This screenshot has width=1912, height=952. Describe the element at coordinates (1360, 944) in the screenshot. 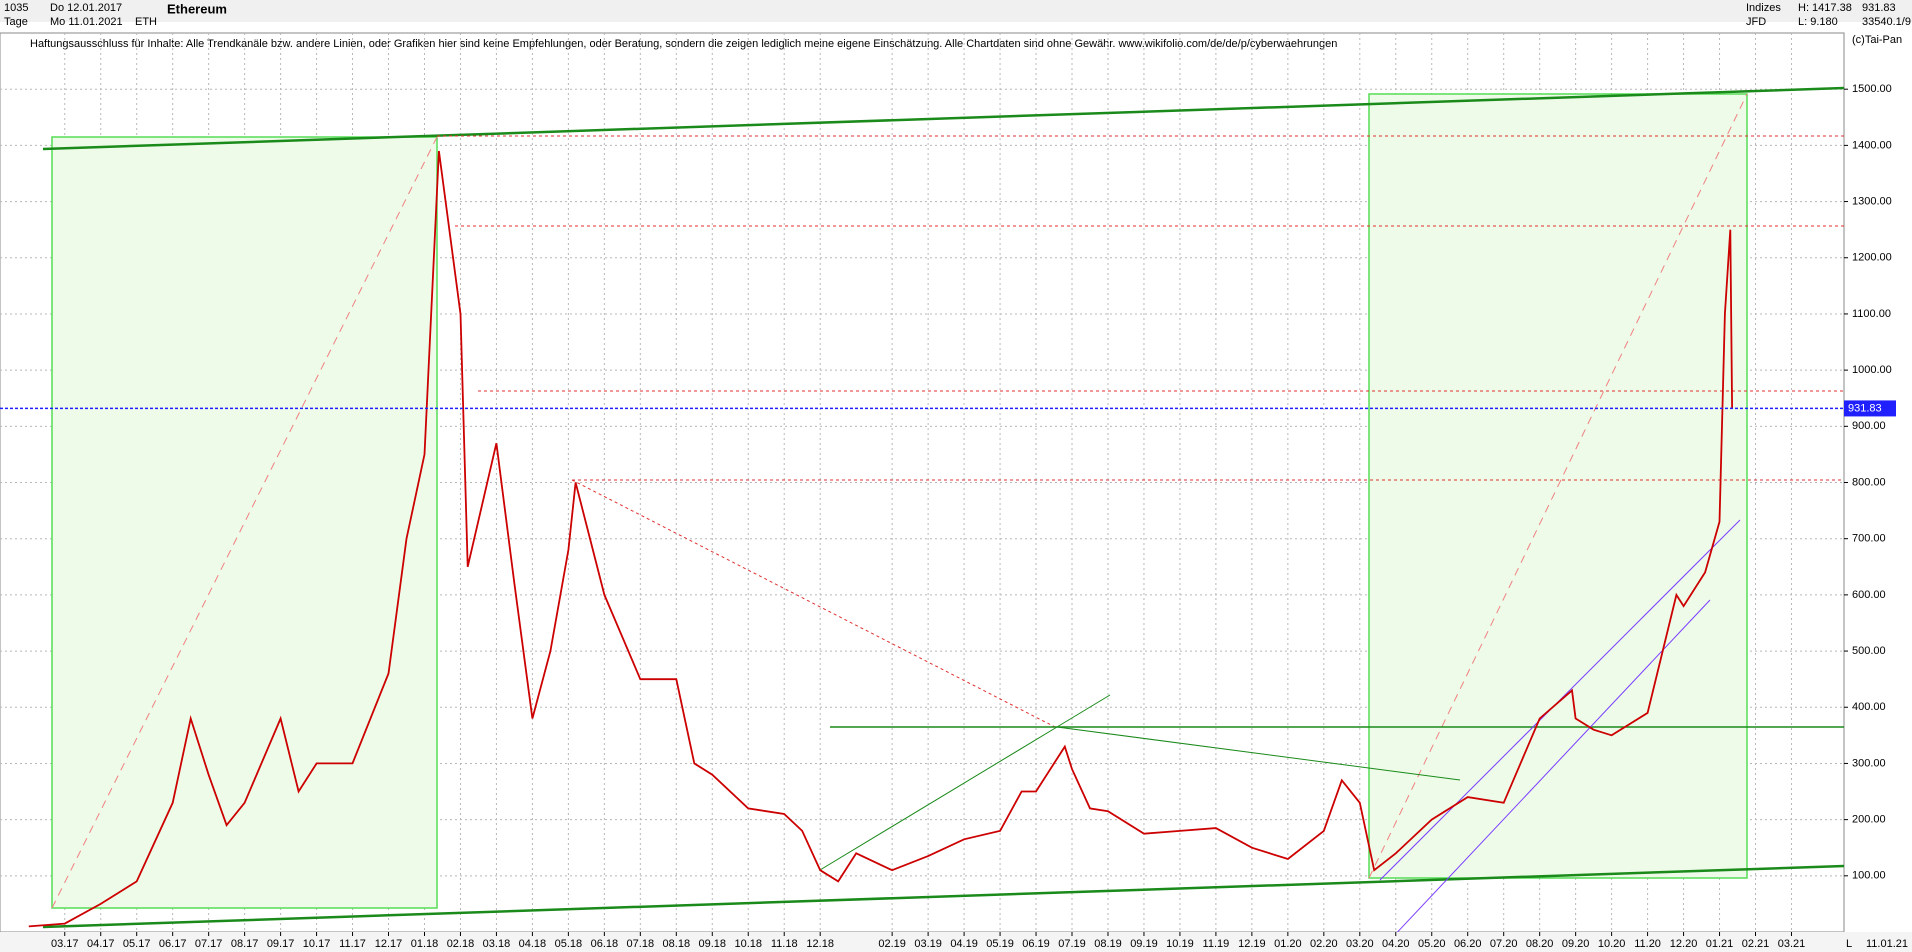

I see `x-tick-label: 03.20` at that location.